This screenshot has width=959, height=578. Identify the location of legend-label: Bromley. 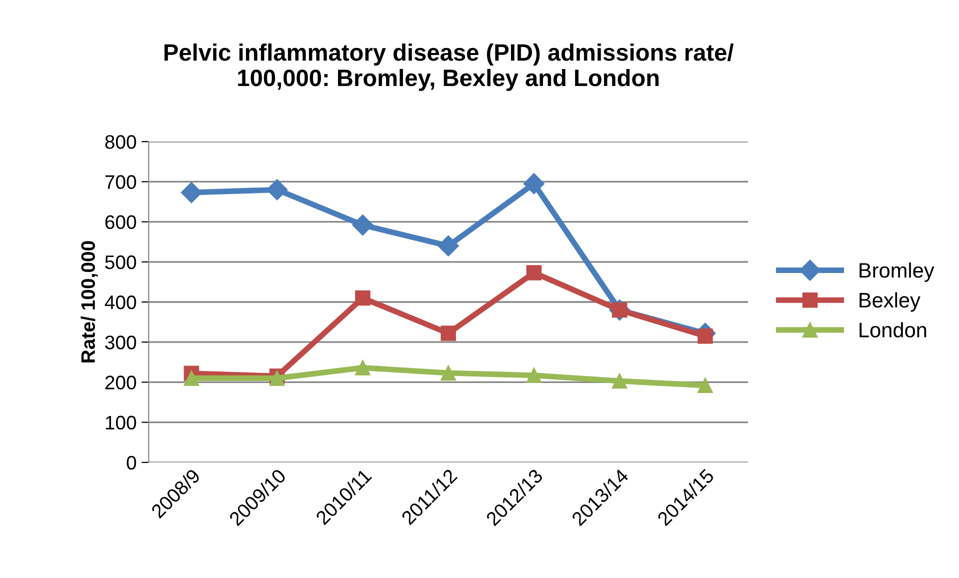
(897, 272).